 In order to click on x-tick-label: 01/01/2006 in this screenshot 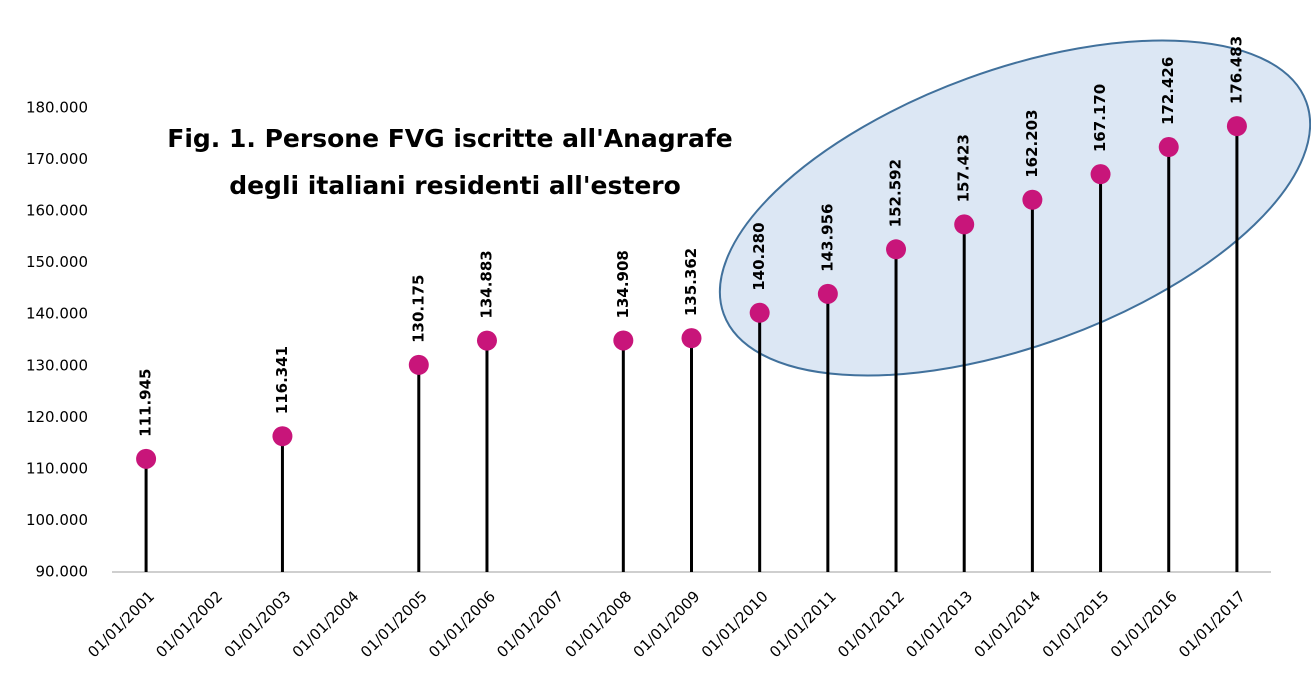, I will do `click(462, 624)`.